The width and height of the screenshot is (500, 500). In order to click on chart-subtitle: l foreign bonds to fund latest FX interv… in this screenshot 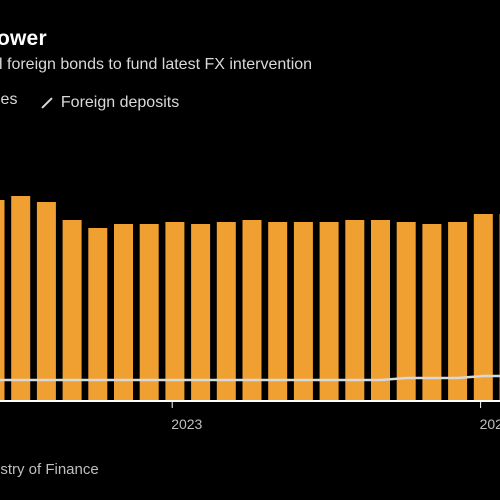, I will do `click(156, 64)`.